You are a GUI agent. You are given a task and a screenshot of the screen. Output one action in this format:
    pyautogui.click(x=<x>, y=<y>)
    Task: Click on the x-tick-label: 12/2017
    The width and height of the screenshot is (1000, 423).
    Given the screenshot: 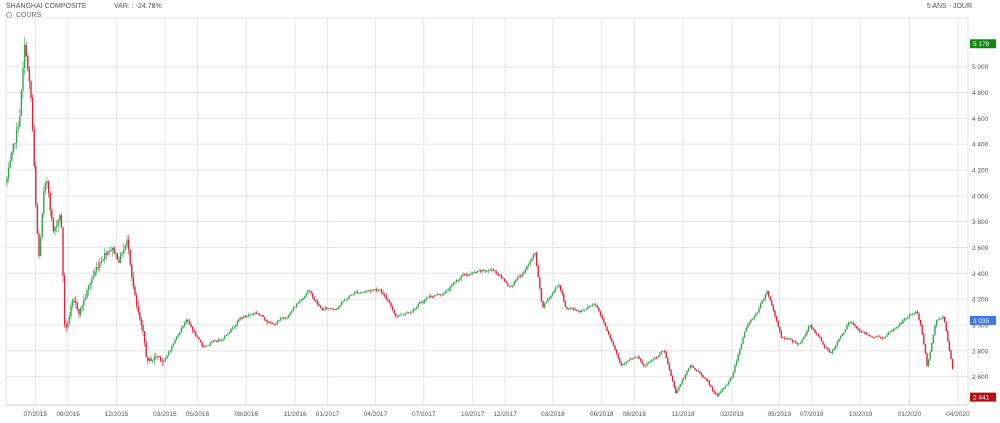 What is the action you would take?
    pyautogui.click(x=505, y=414)
    